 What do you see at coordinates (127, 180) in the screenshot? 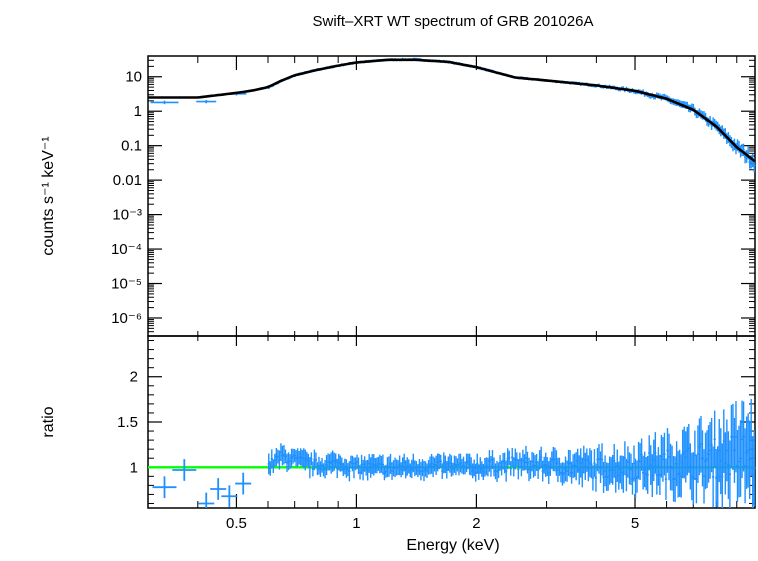
I see `y-tick-label: 0.01` at bounding box center [127, 180].